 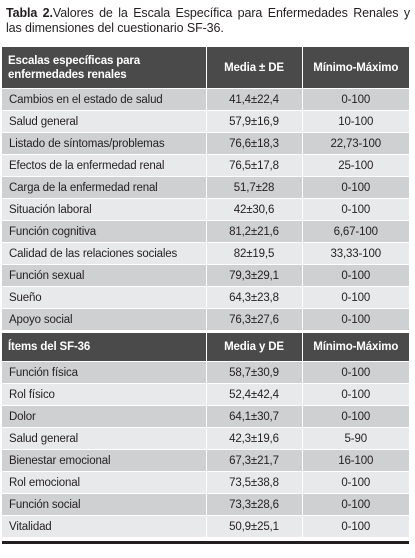 I want to click on table-row: Rol emocional 73,5±38,8 0-100, so click(x=205, y=482).